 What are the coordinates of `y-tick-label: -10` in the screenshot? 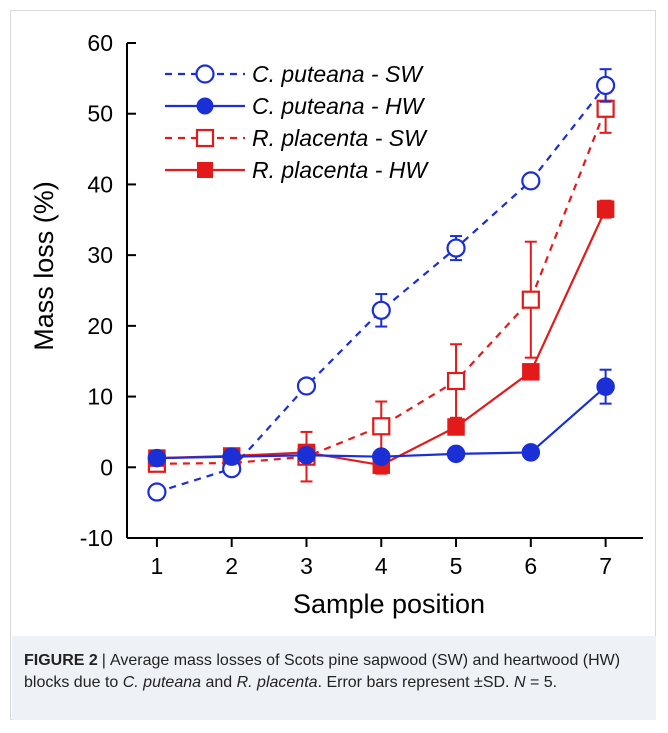 It's located at (96, 538).